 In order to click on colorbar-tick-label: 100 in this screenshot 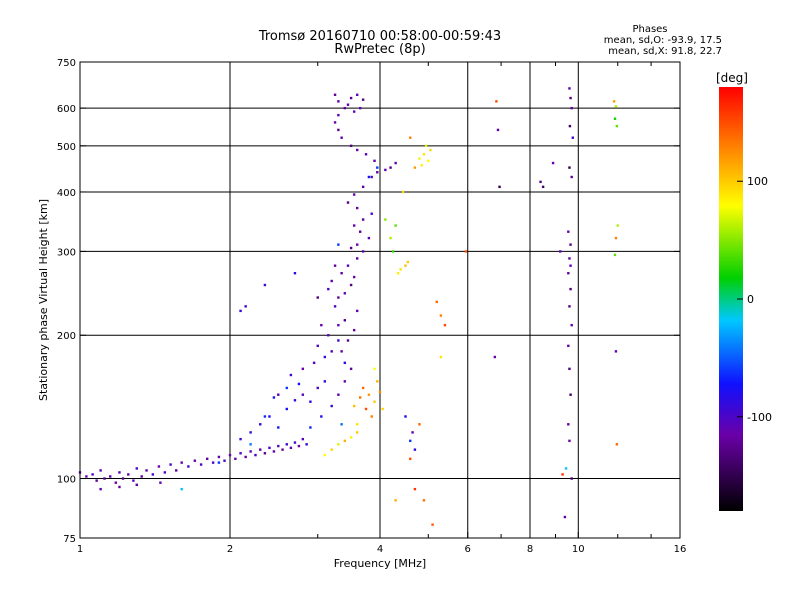, I will do `click(757, 181)`.